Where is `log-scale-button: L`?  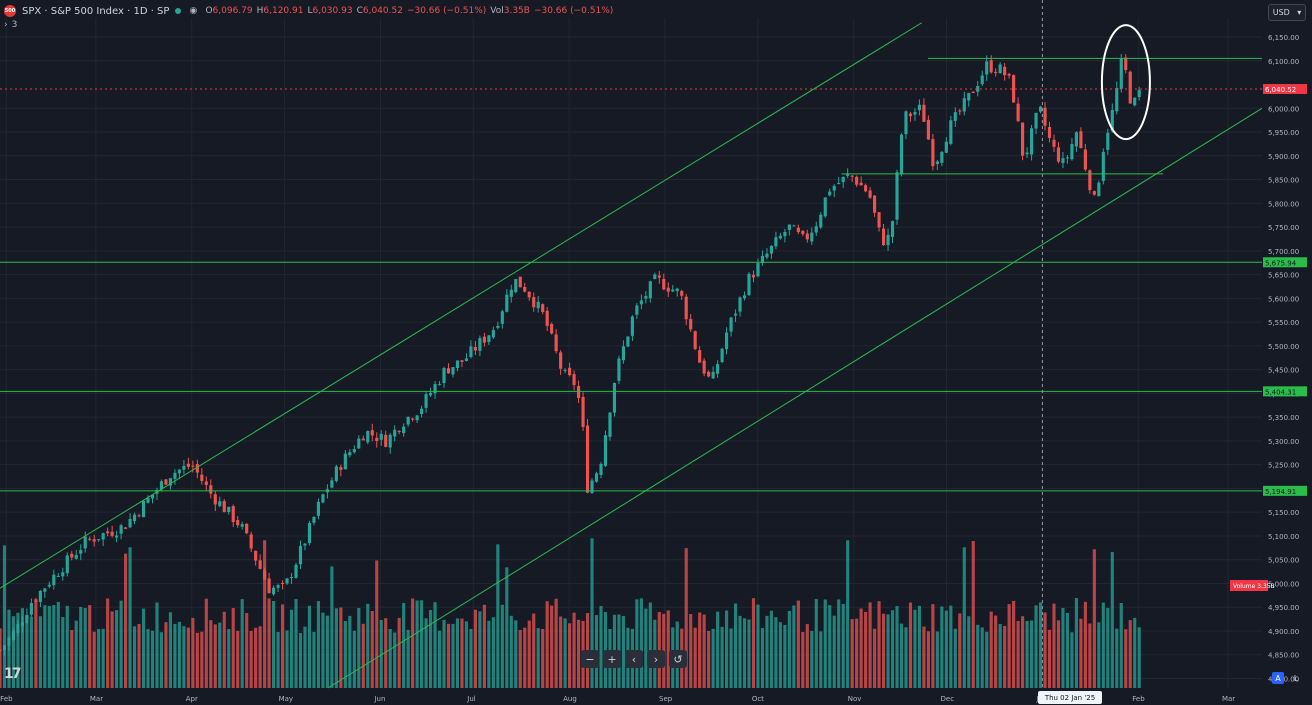
log-scale-button: L is located at coordinates (1296, 678).